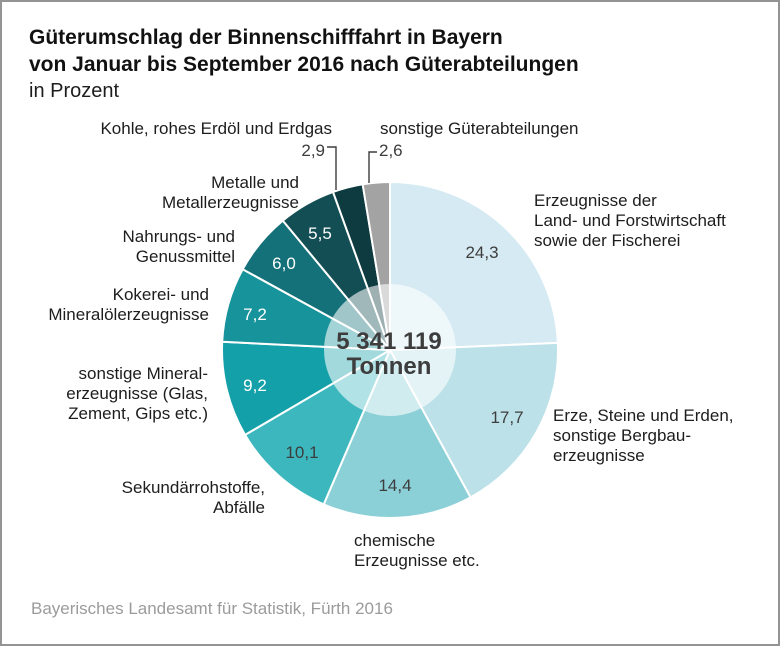 The width and height of the screenshot is (780, 646). What do you see at coordinates (313, 150) in the screenshot?
I see `value-coal: 2,9` at bounding box center [313, 150].